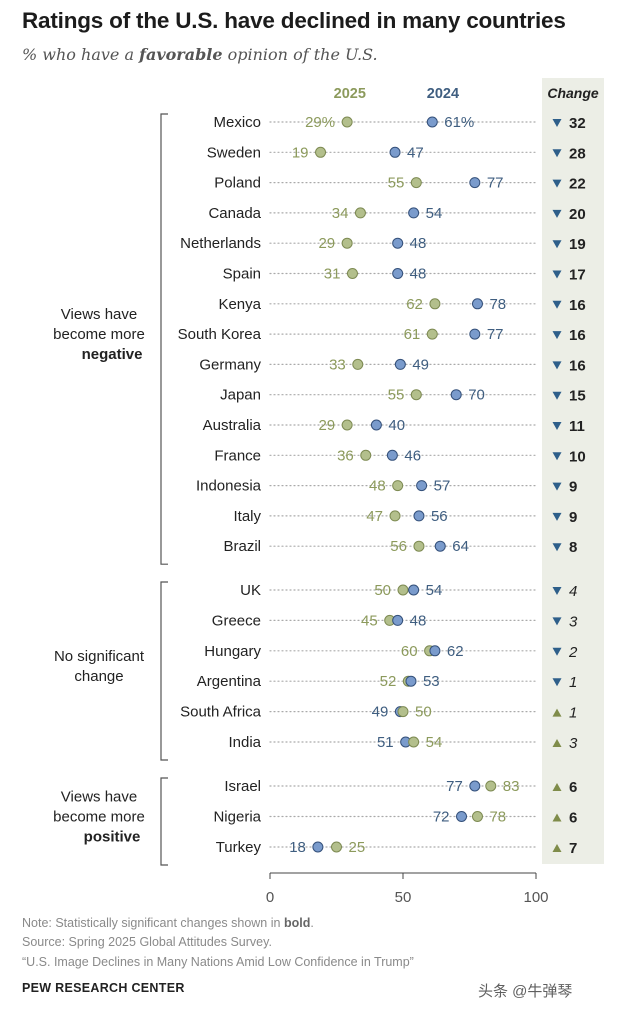 The height and width of the screenshot is (1012, 640). Describe the element at coordinates (332, 274) in the screenshot. I see `value-label-2025: 31` at that location.